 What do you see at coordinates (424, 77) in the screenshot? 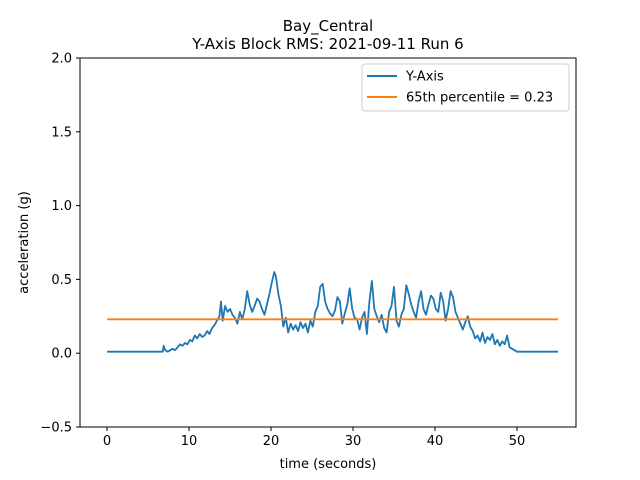
I see `legend-label-y-axis: Y-Axis` at bounding box center [424, 77].